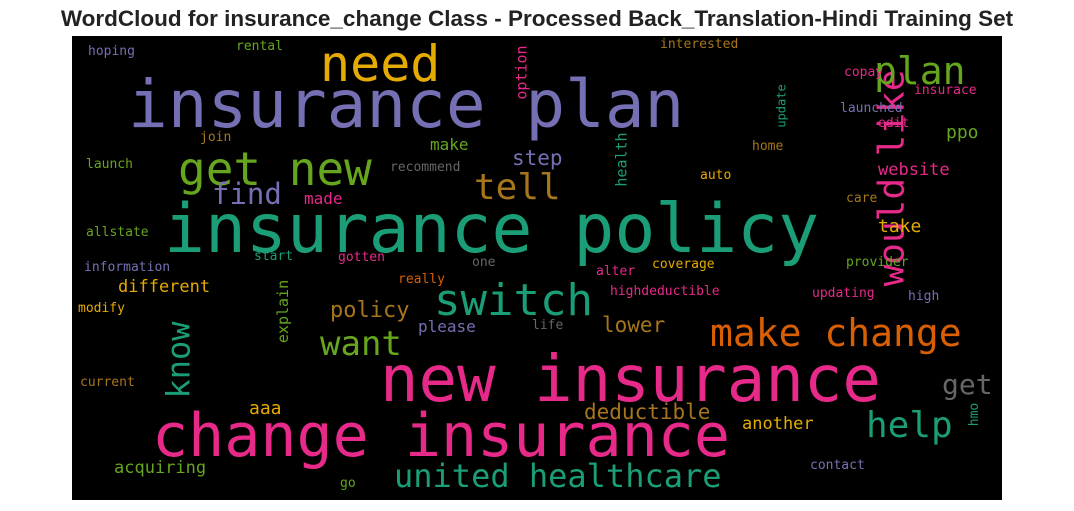 The width and height of the screenshot is (1074, 511). Describe the element at coordinates (492, 229) in the screenshot. I see `word-insurance-policy: insurance policy` at that location.